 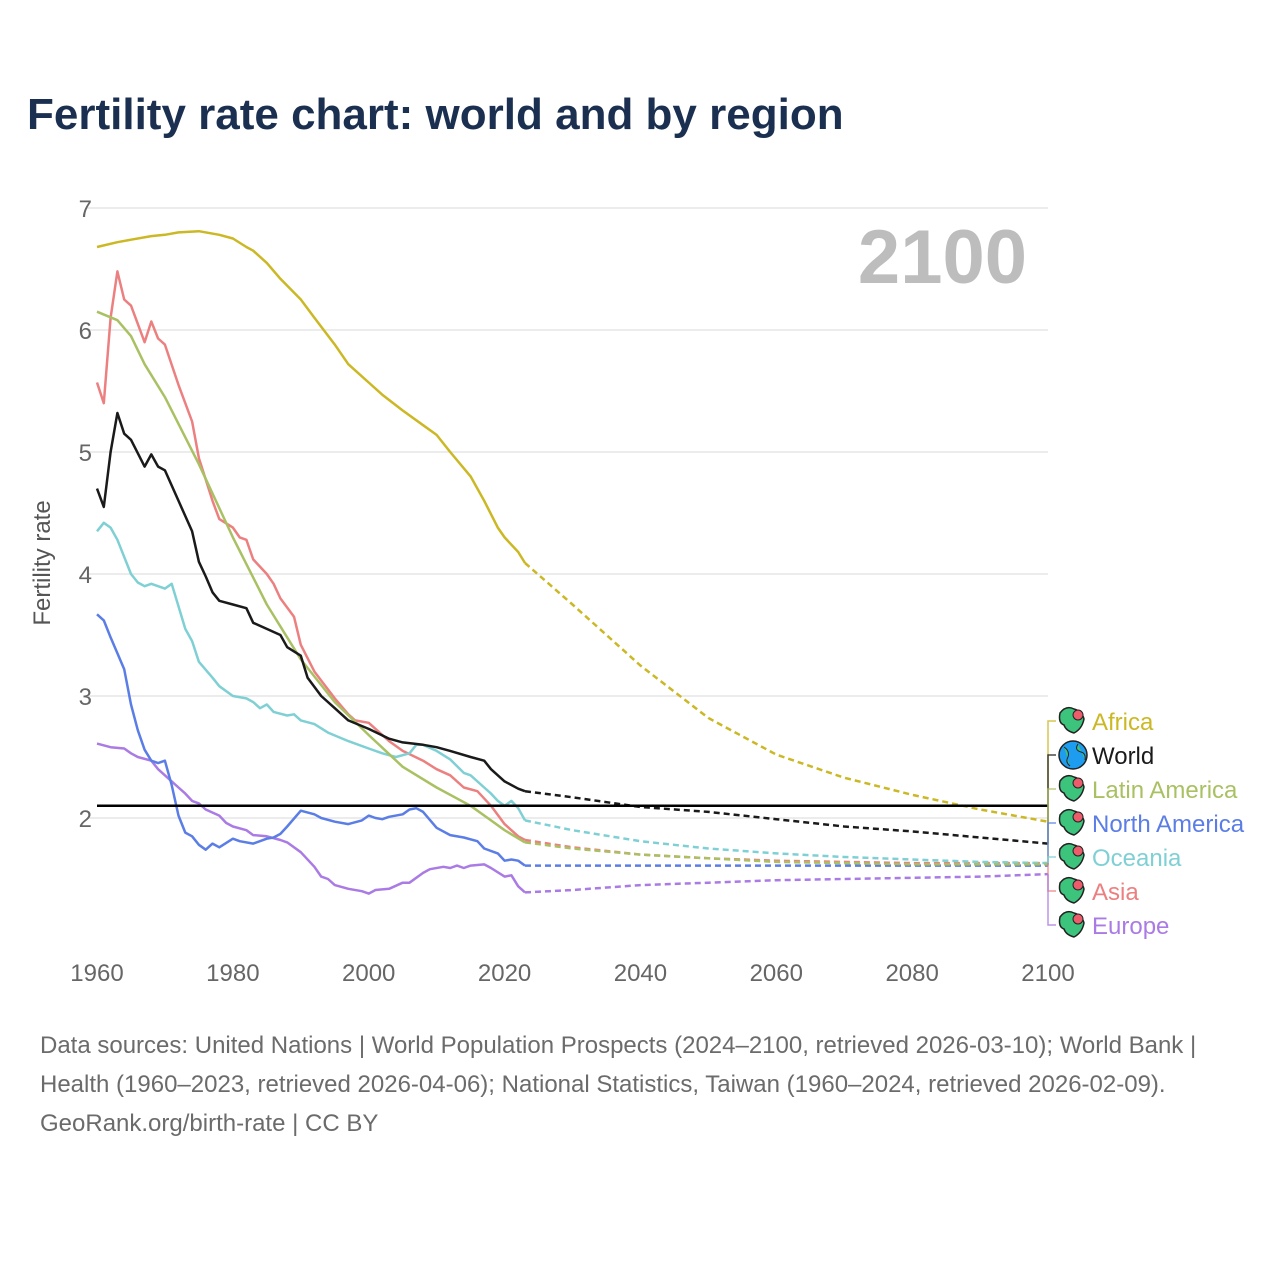 What do you see at coordinates (786, 883) in the screenshot?
I see `projection-line-europe` at bounding box center [786, 883].